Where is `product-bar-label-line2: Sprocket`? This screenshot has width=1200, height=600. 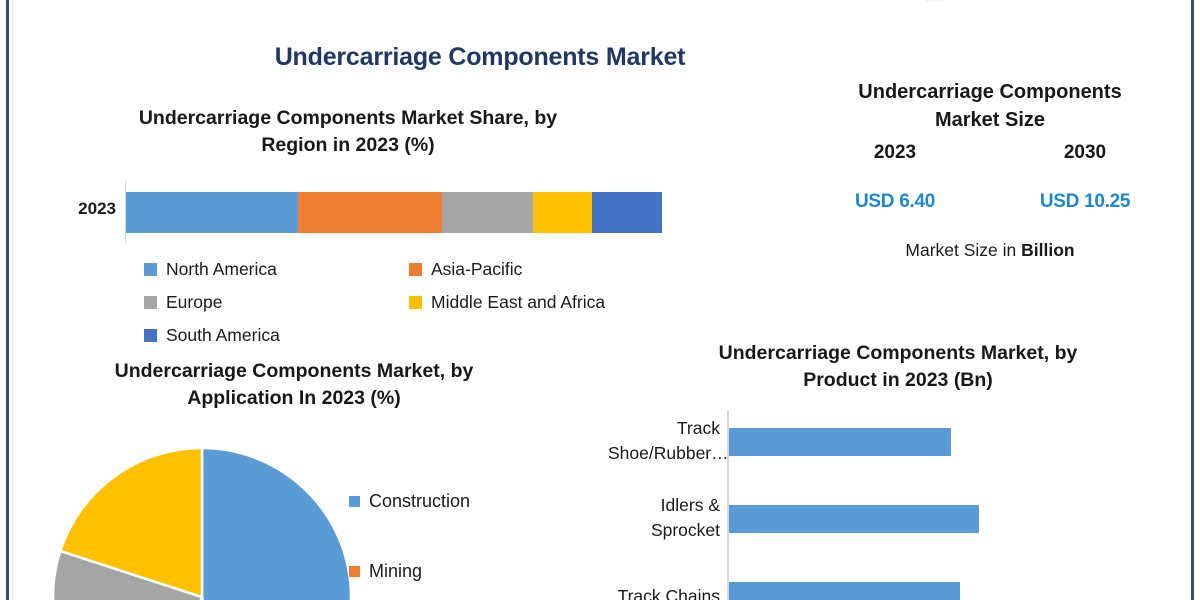 product-bar-label-line2: Sprocket is located at coordinates (685, 530).